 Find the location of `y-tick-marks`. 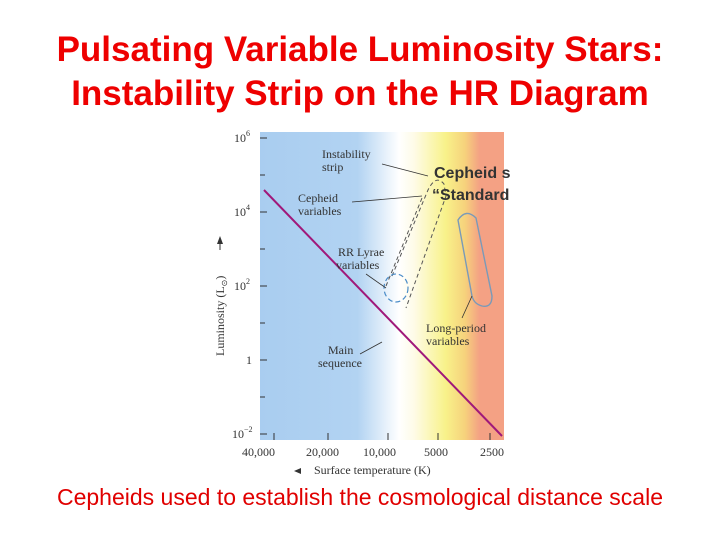

y-tick-marks is located at coordinates (263, 286).